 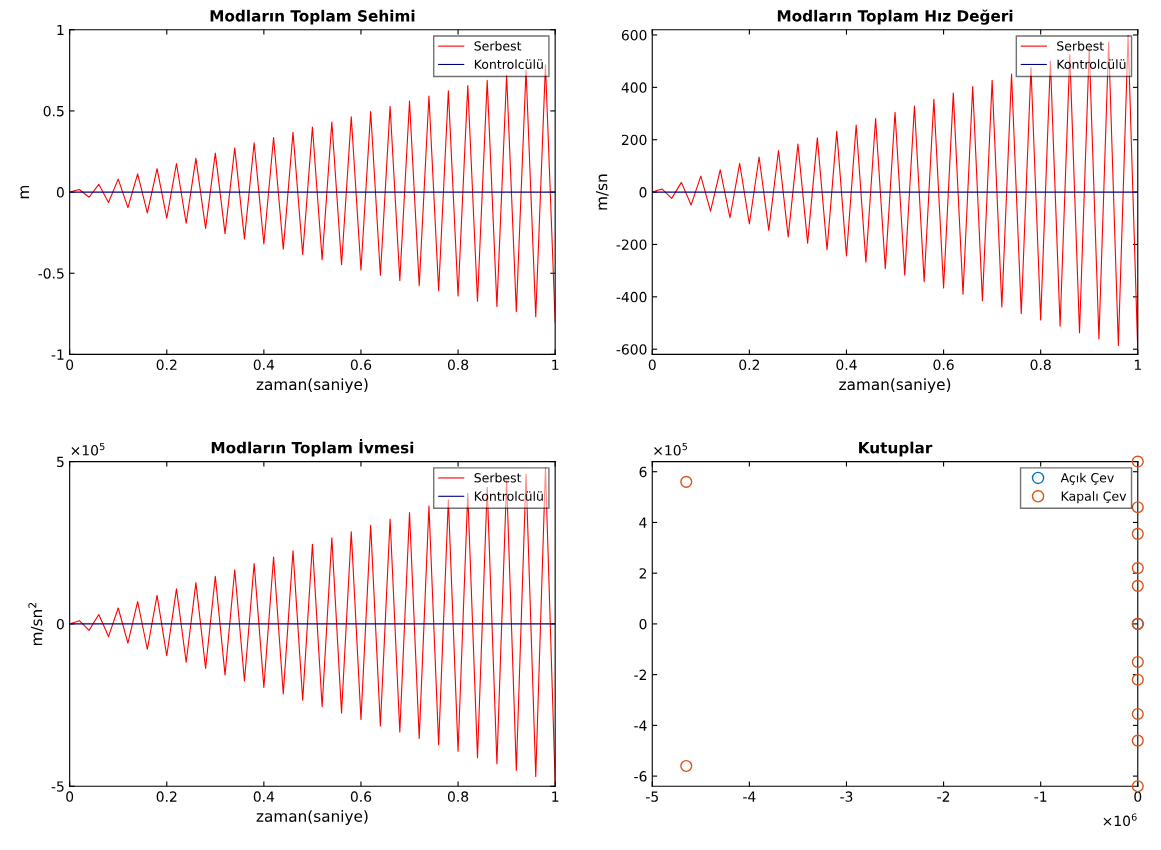 What do you see at coordinates (846, 796) in the screenshot?
I see `x-tick-label: -3` at bounding box center [846, 796].